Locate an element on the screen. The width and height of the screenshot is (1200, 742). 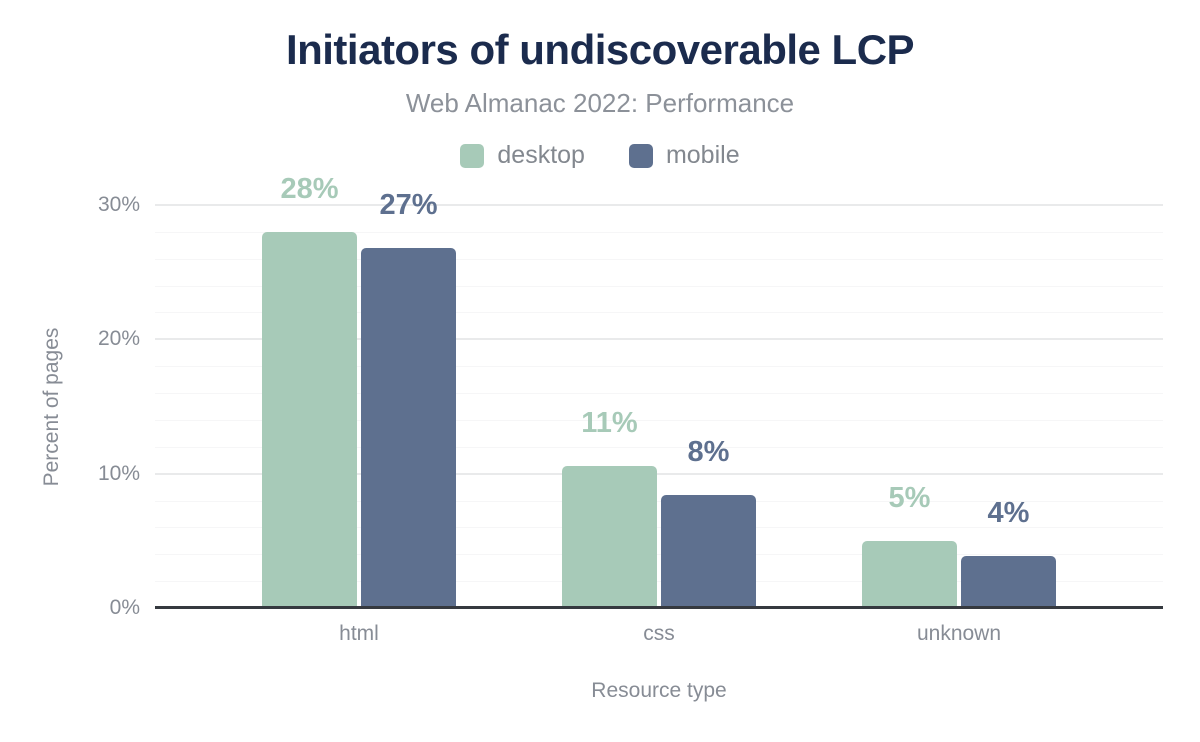
x-axis-line is located at coordinates (659, 607).